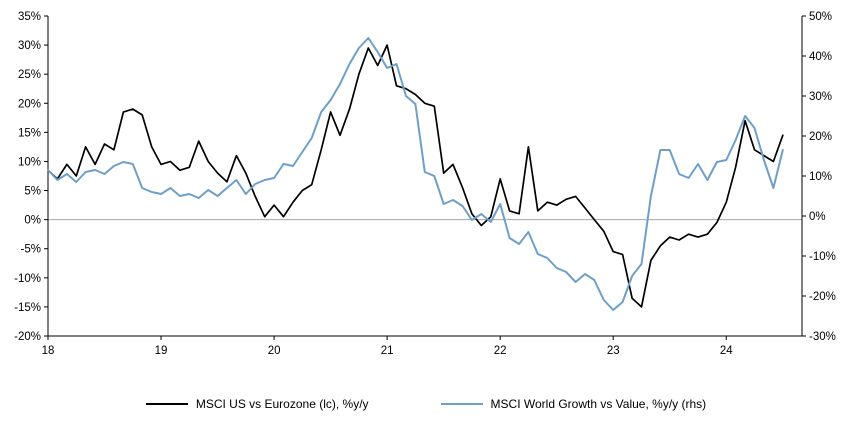 This screenshot has width=852, height=442. What do you see at coordinates (161, 351) in the screenshot?
I see `x-axis-tick-label: 19` at bounding box center [161, 351].